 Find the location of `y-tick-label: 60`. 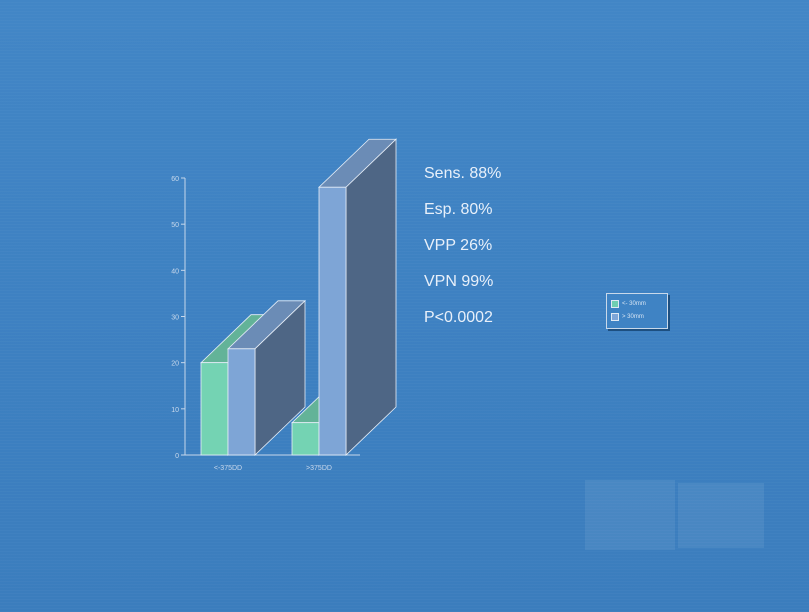

y-tick-label: 60 is located at coordinates (175, 179).